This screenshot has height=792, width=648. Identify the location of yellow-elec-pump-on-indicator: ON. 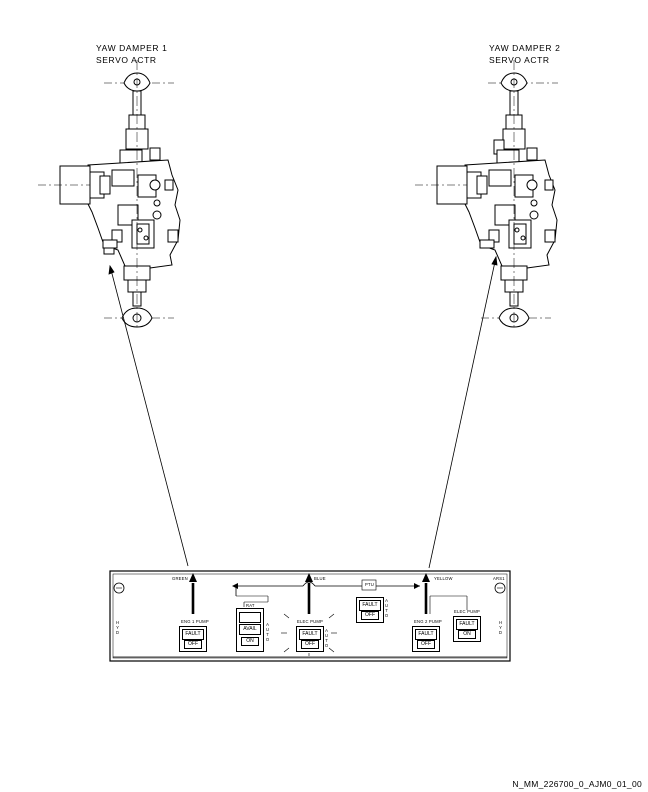
(467, 634).